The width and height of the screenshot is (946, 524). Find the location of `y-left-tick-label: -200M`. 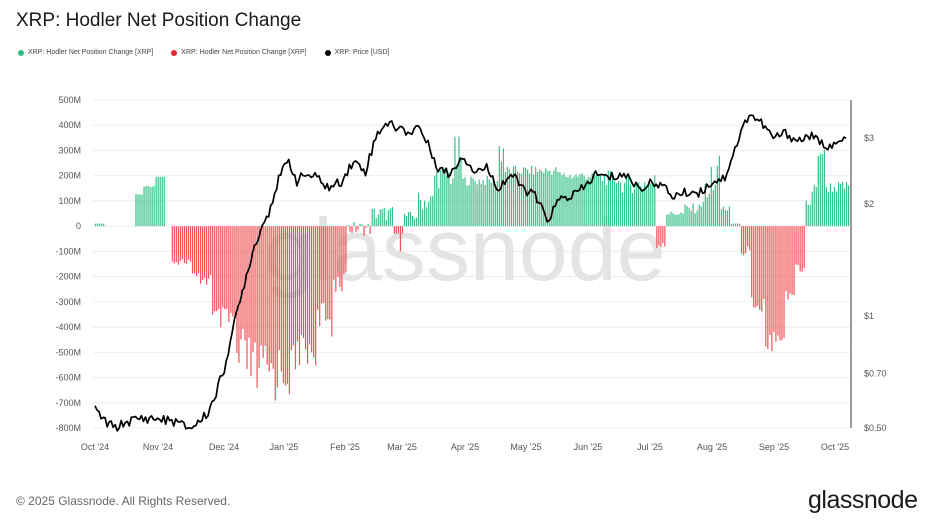

y-left-tick-label: -200M is located at coordinates (68, 277).